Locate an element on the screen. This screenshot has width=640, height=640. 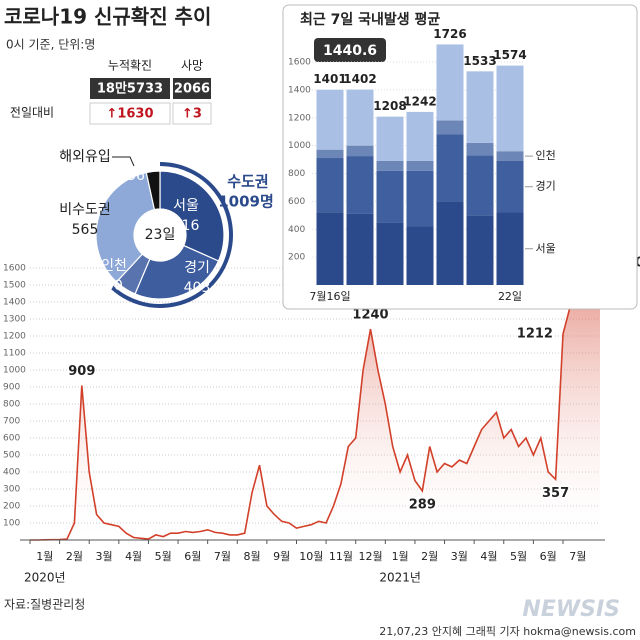
legend-label: 경기 is located at coordinates (546, 186).